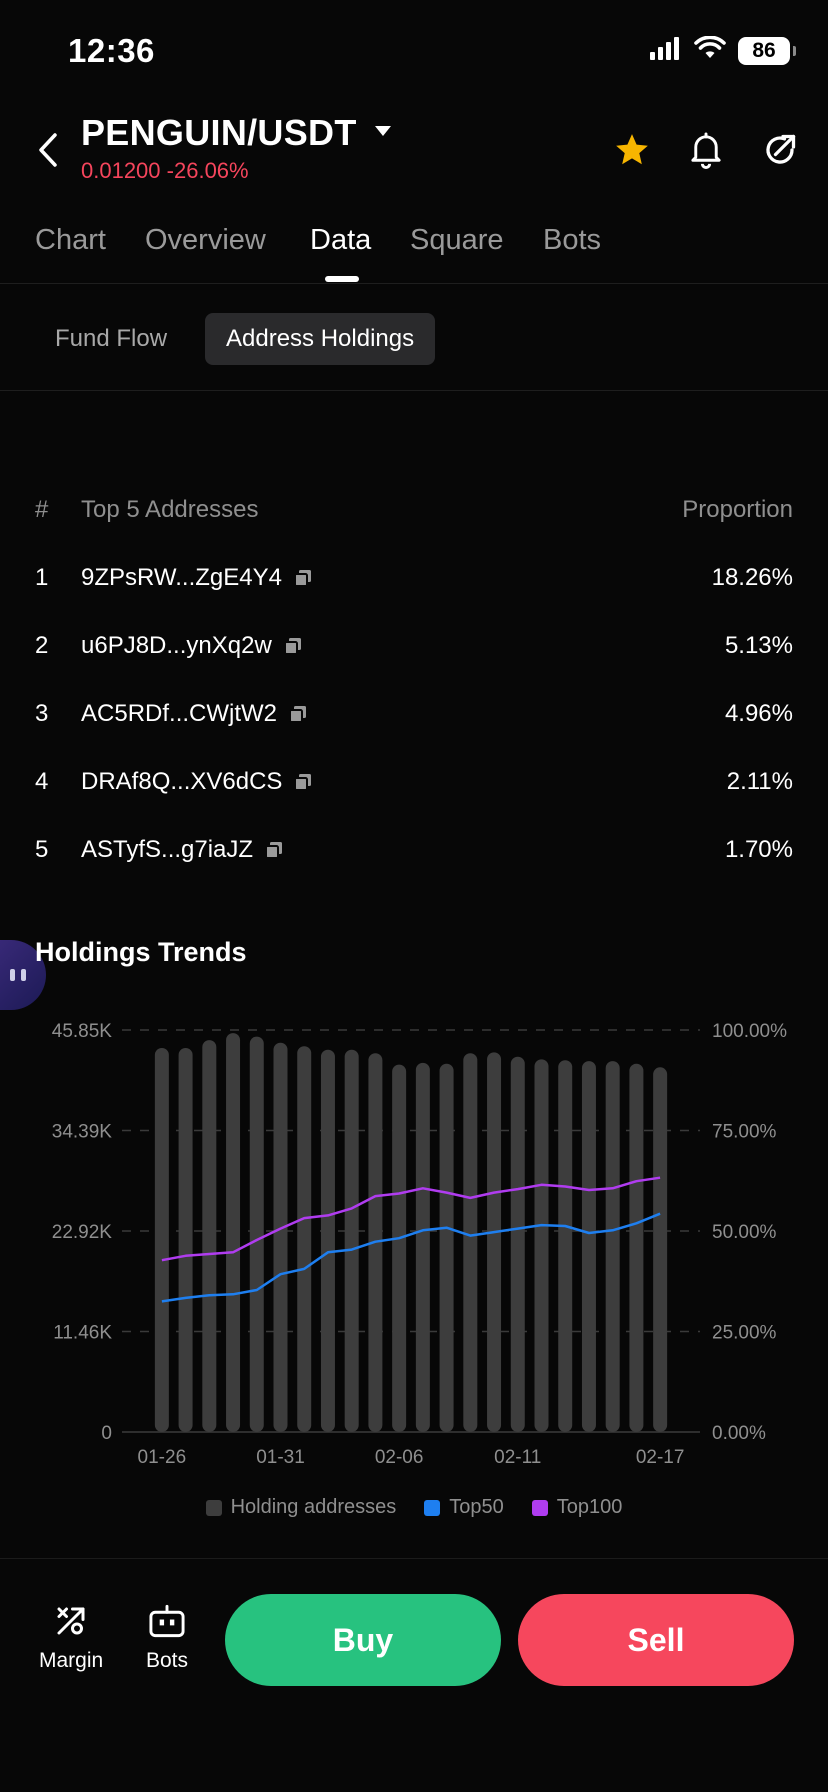 This screenshot has width=828, height=1792. I want to click on tab-bots: Bots, so click(572, 240).